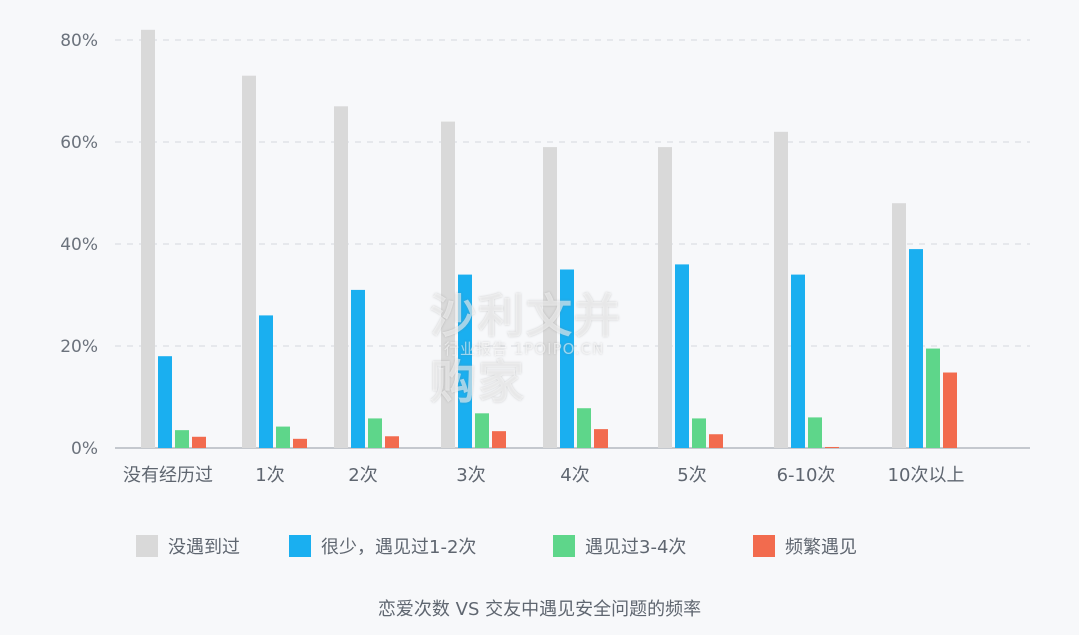  Describe the element at coordinates (636, 547) in the screenshot. I see `legend-label-some: 遇见过3-4次` at that location.